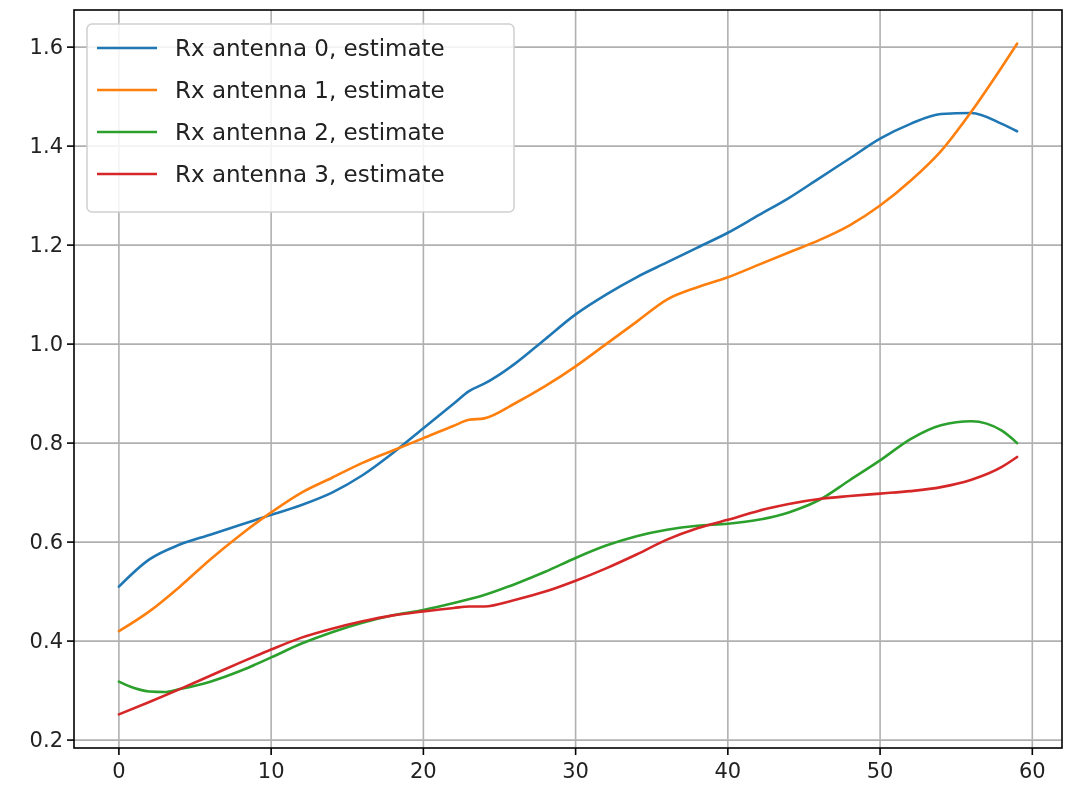 Image resolution: width=1065 pixels, height=797 pixels. I want to click on x-tick-label: 0, so click(119, 771).